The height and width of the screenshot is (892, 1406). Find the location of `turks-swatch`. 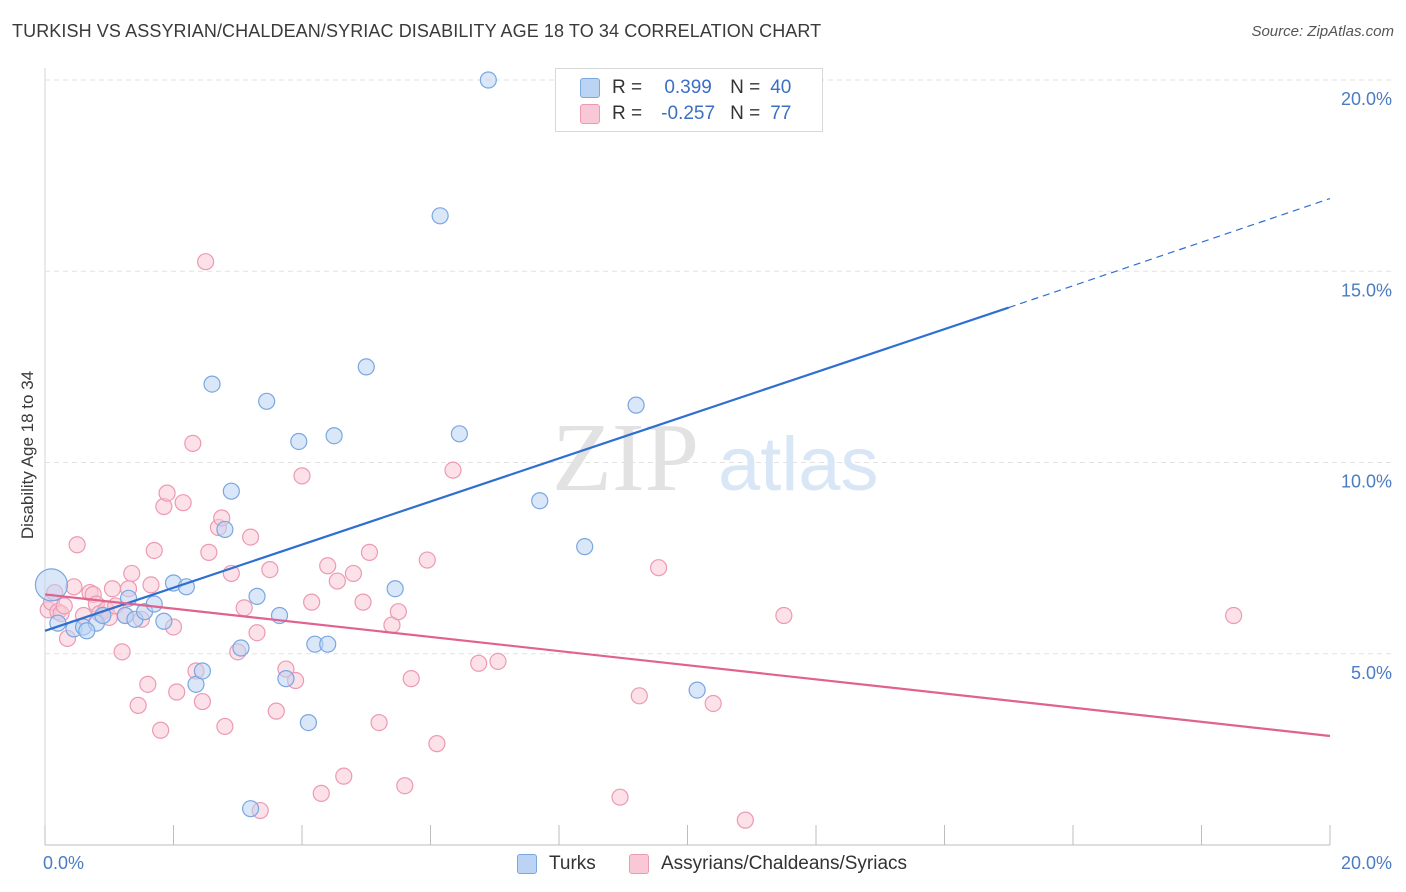

turks-swatch is located at coordinates (590, 88).